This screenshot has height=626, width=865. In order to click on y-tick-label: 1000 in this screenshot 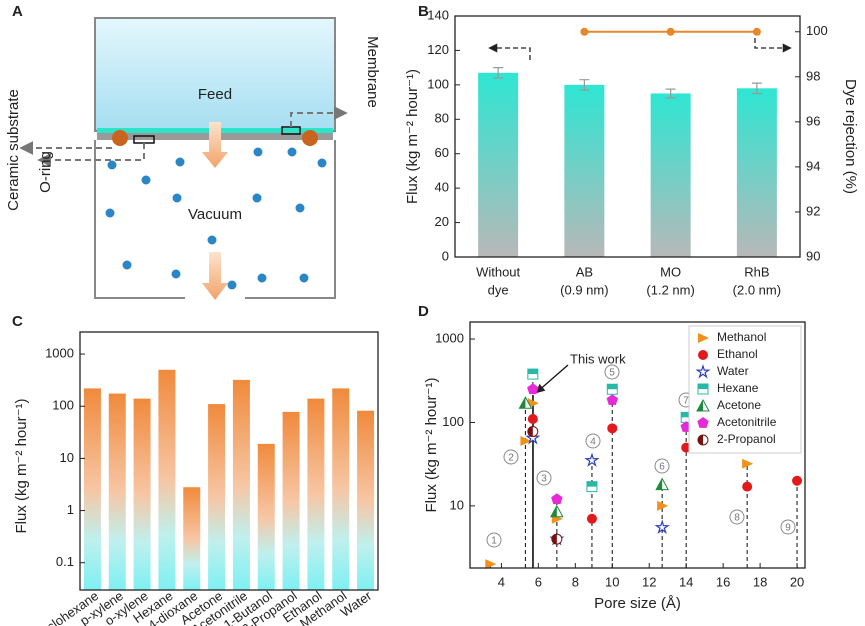, I will do `click(59, 353)`.